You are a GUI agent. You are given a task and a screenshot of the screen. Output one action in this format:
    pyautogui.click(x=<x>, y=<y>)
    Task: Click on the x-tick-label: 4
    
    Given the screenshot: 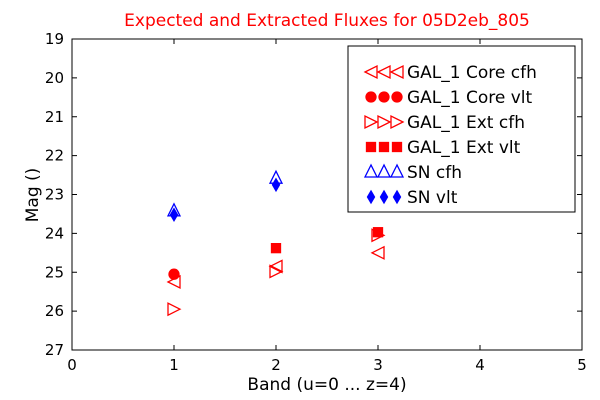 What is the action you would take?
    pyautogui.click(x=480, y=365)
    